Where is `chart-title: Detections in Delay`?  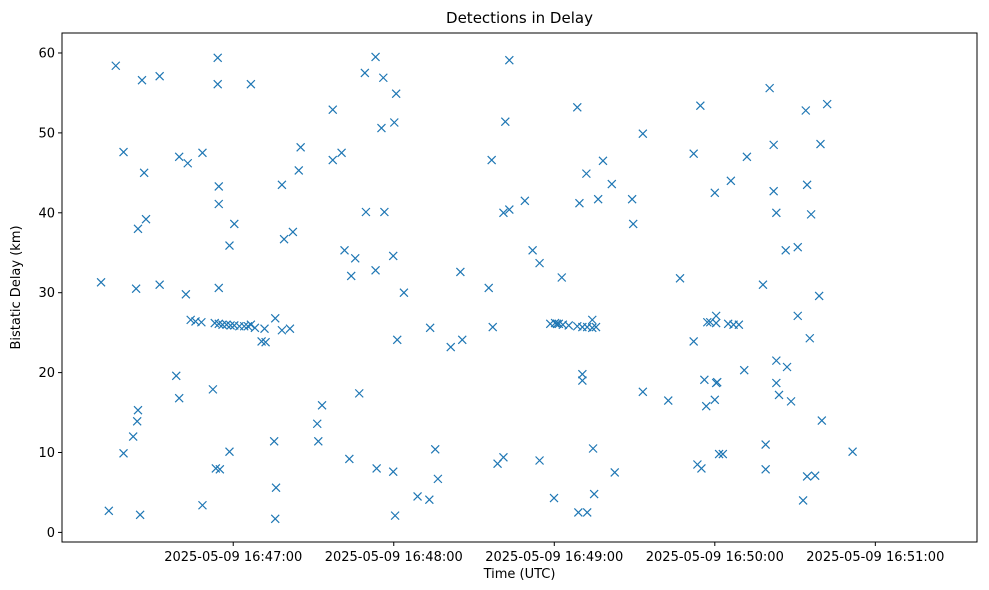
chart-title: Detections in Delay is located at coordinates (519, 18).